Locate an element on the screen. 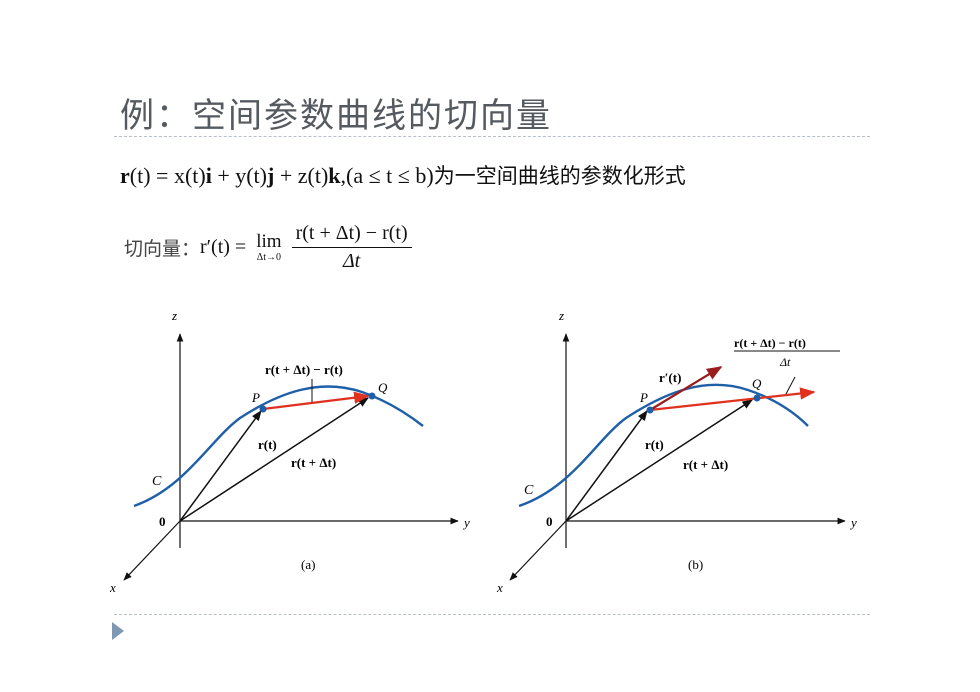 Image resolution: width=980 pixels, height=692 pixels. footer-divider is located at coordinates (492, 614).